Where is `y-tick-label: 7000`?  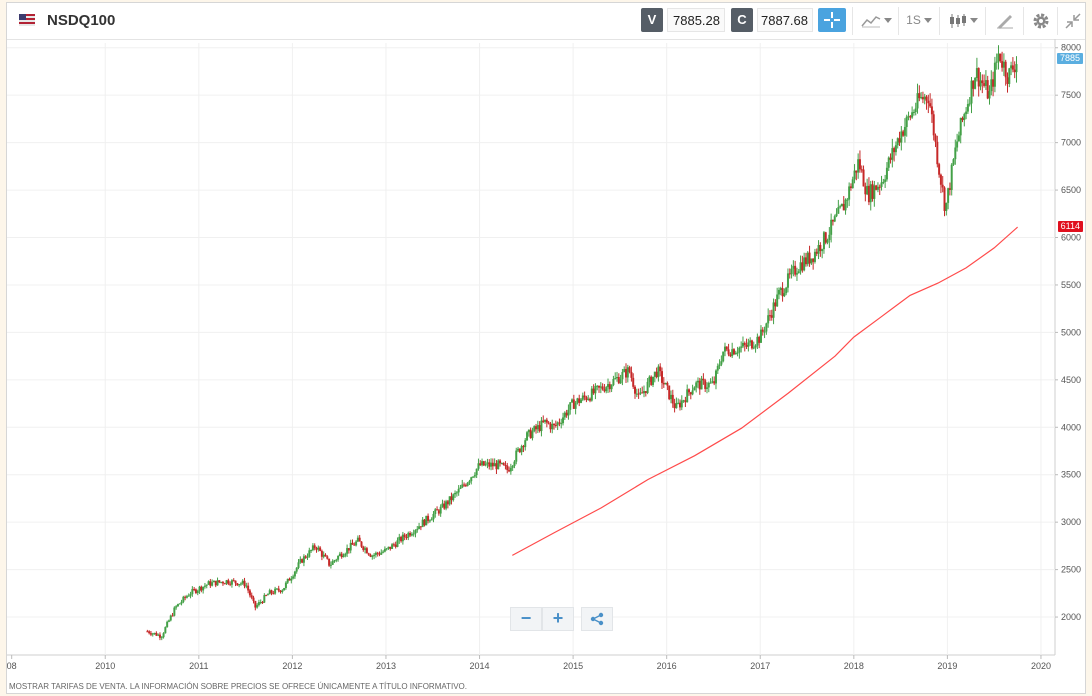
y-tick-label: 7000 is located at coordinates (1071, 143).